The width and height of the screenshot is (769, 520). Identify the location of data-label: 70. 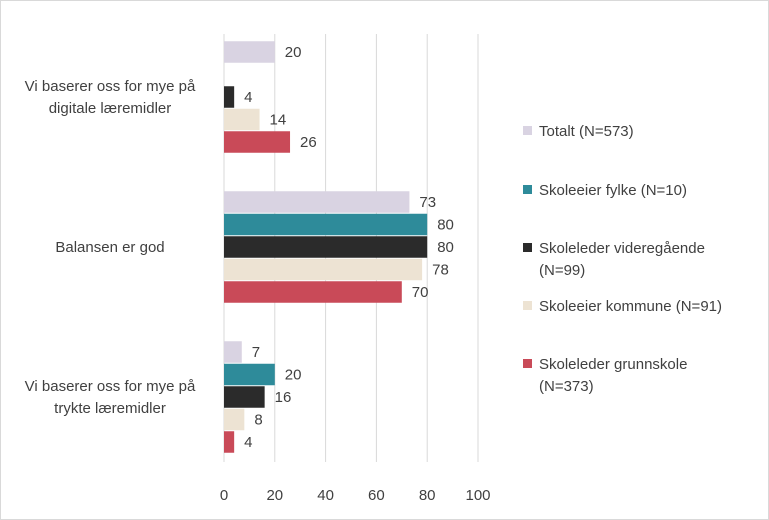
(420, 292).